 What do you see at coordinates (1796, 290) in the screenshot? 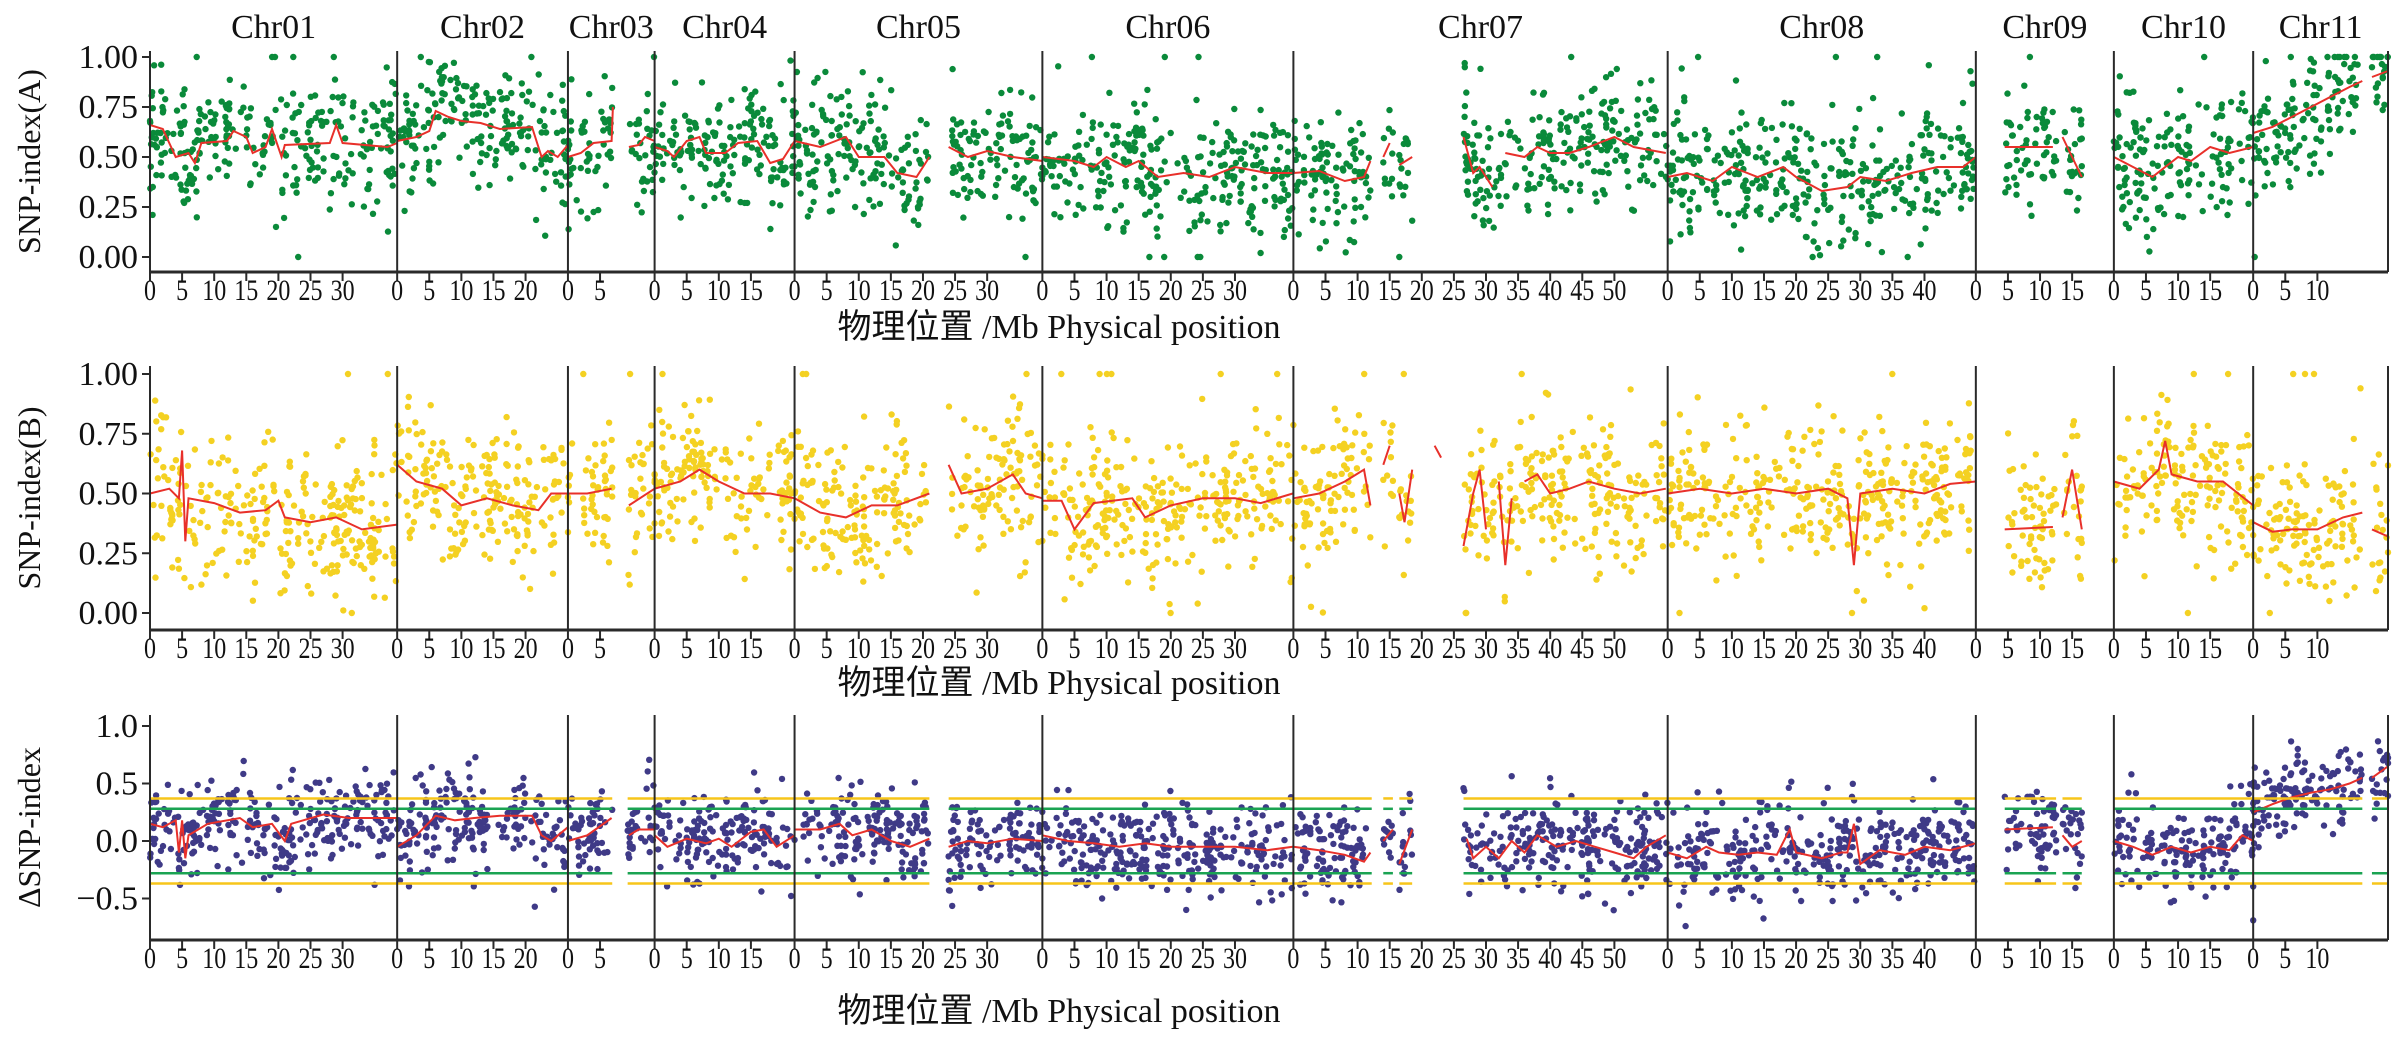
I see `x-tick-label: 20` at bounding box center [1796, 290].